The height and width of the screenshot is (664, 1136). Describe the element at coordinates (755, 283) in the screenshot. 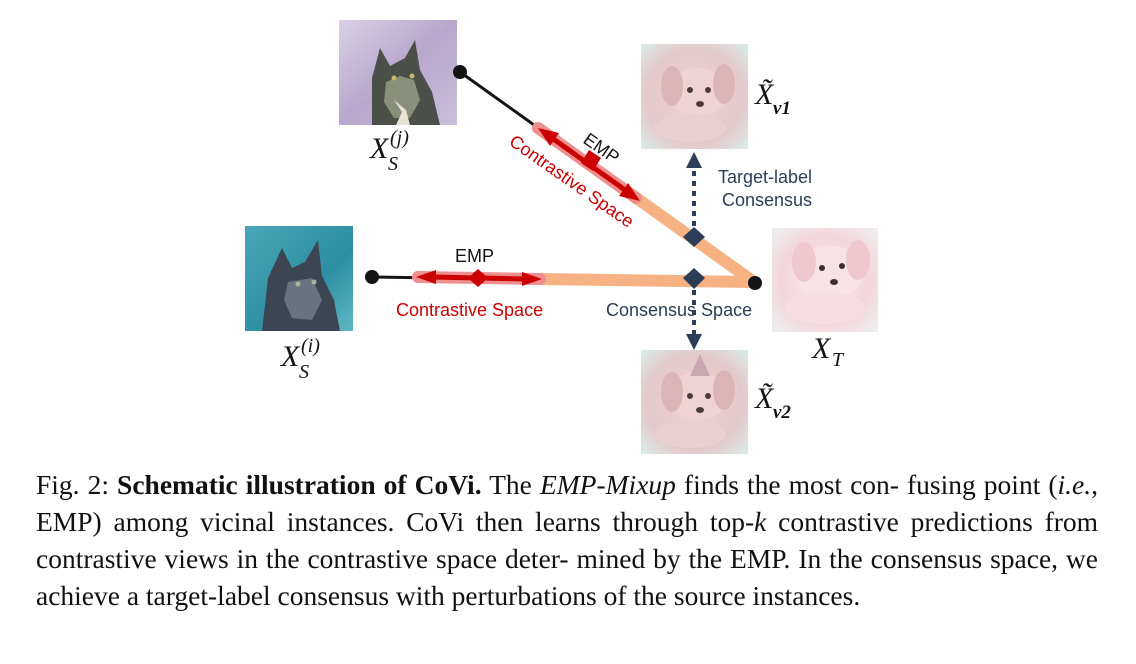

I see `target-node` at that location.